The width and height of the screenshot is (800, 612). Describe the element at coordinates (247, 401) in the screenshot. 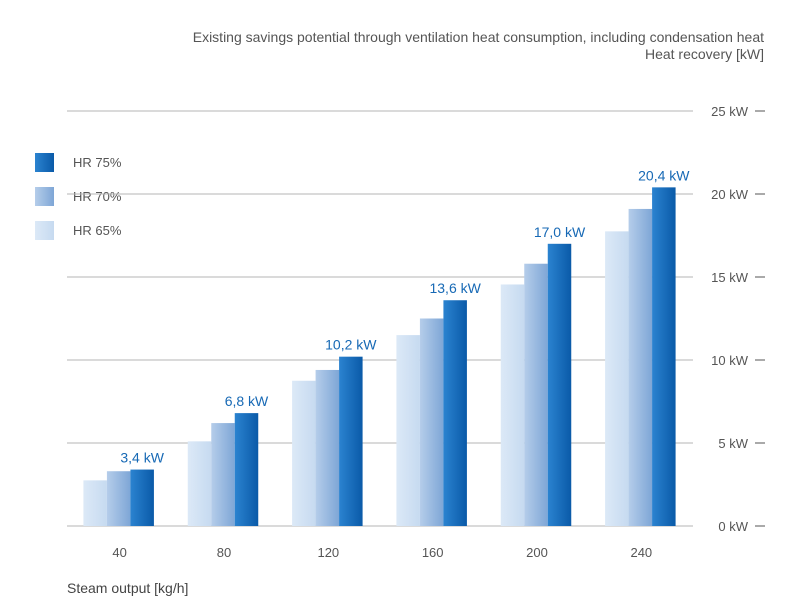

I see `data-label: 6,8 kW` at that location.